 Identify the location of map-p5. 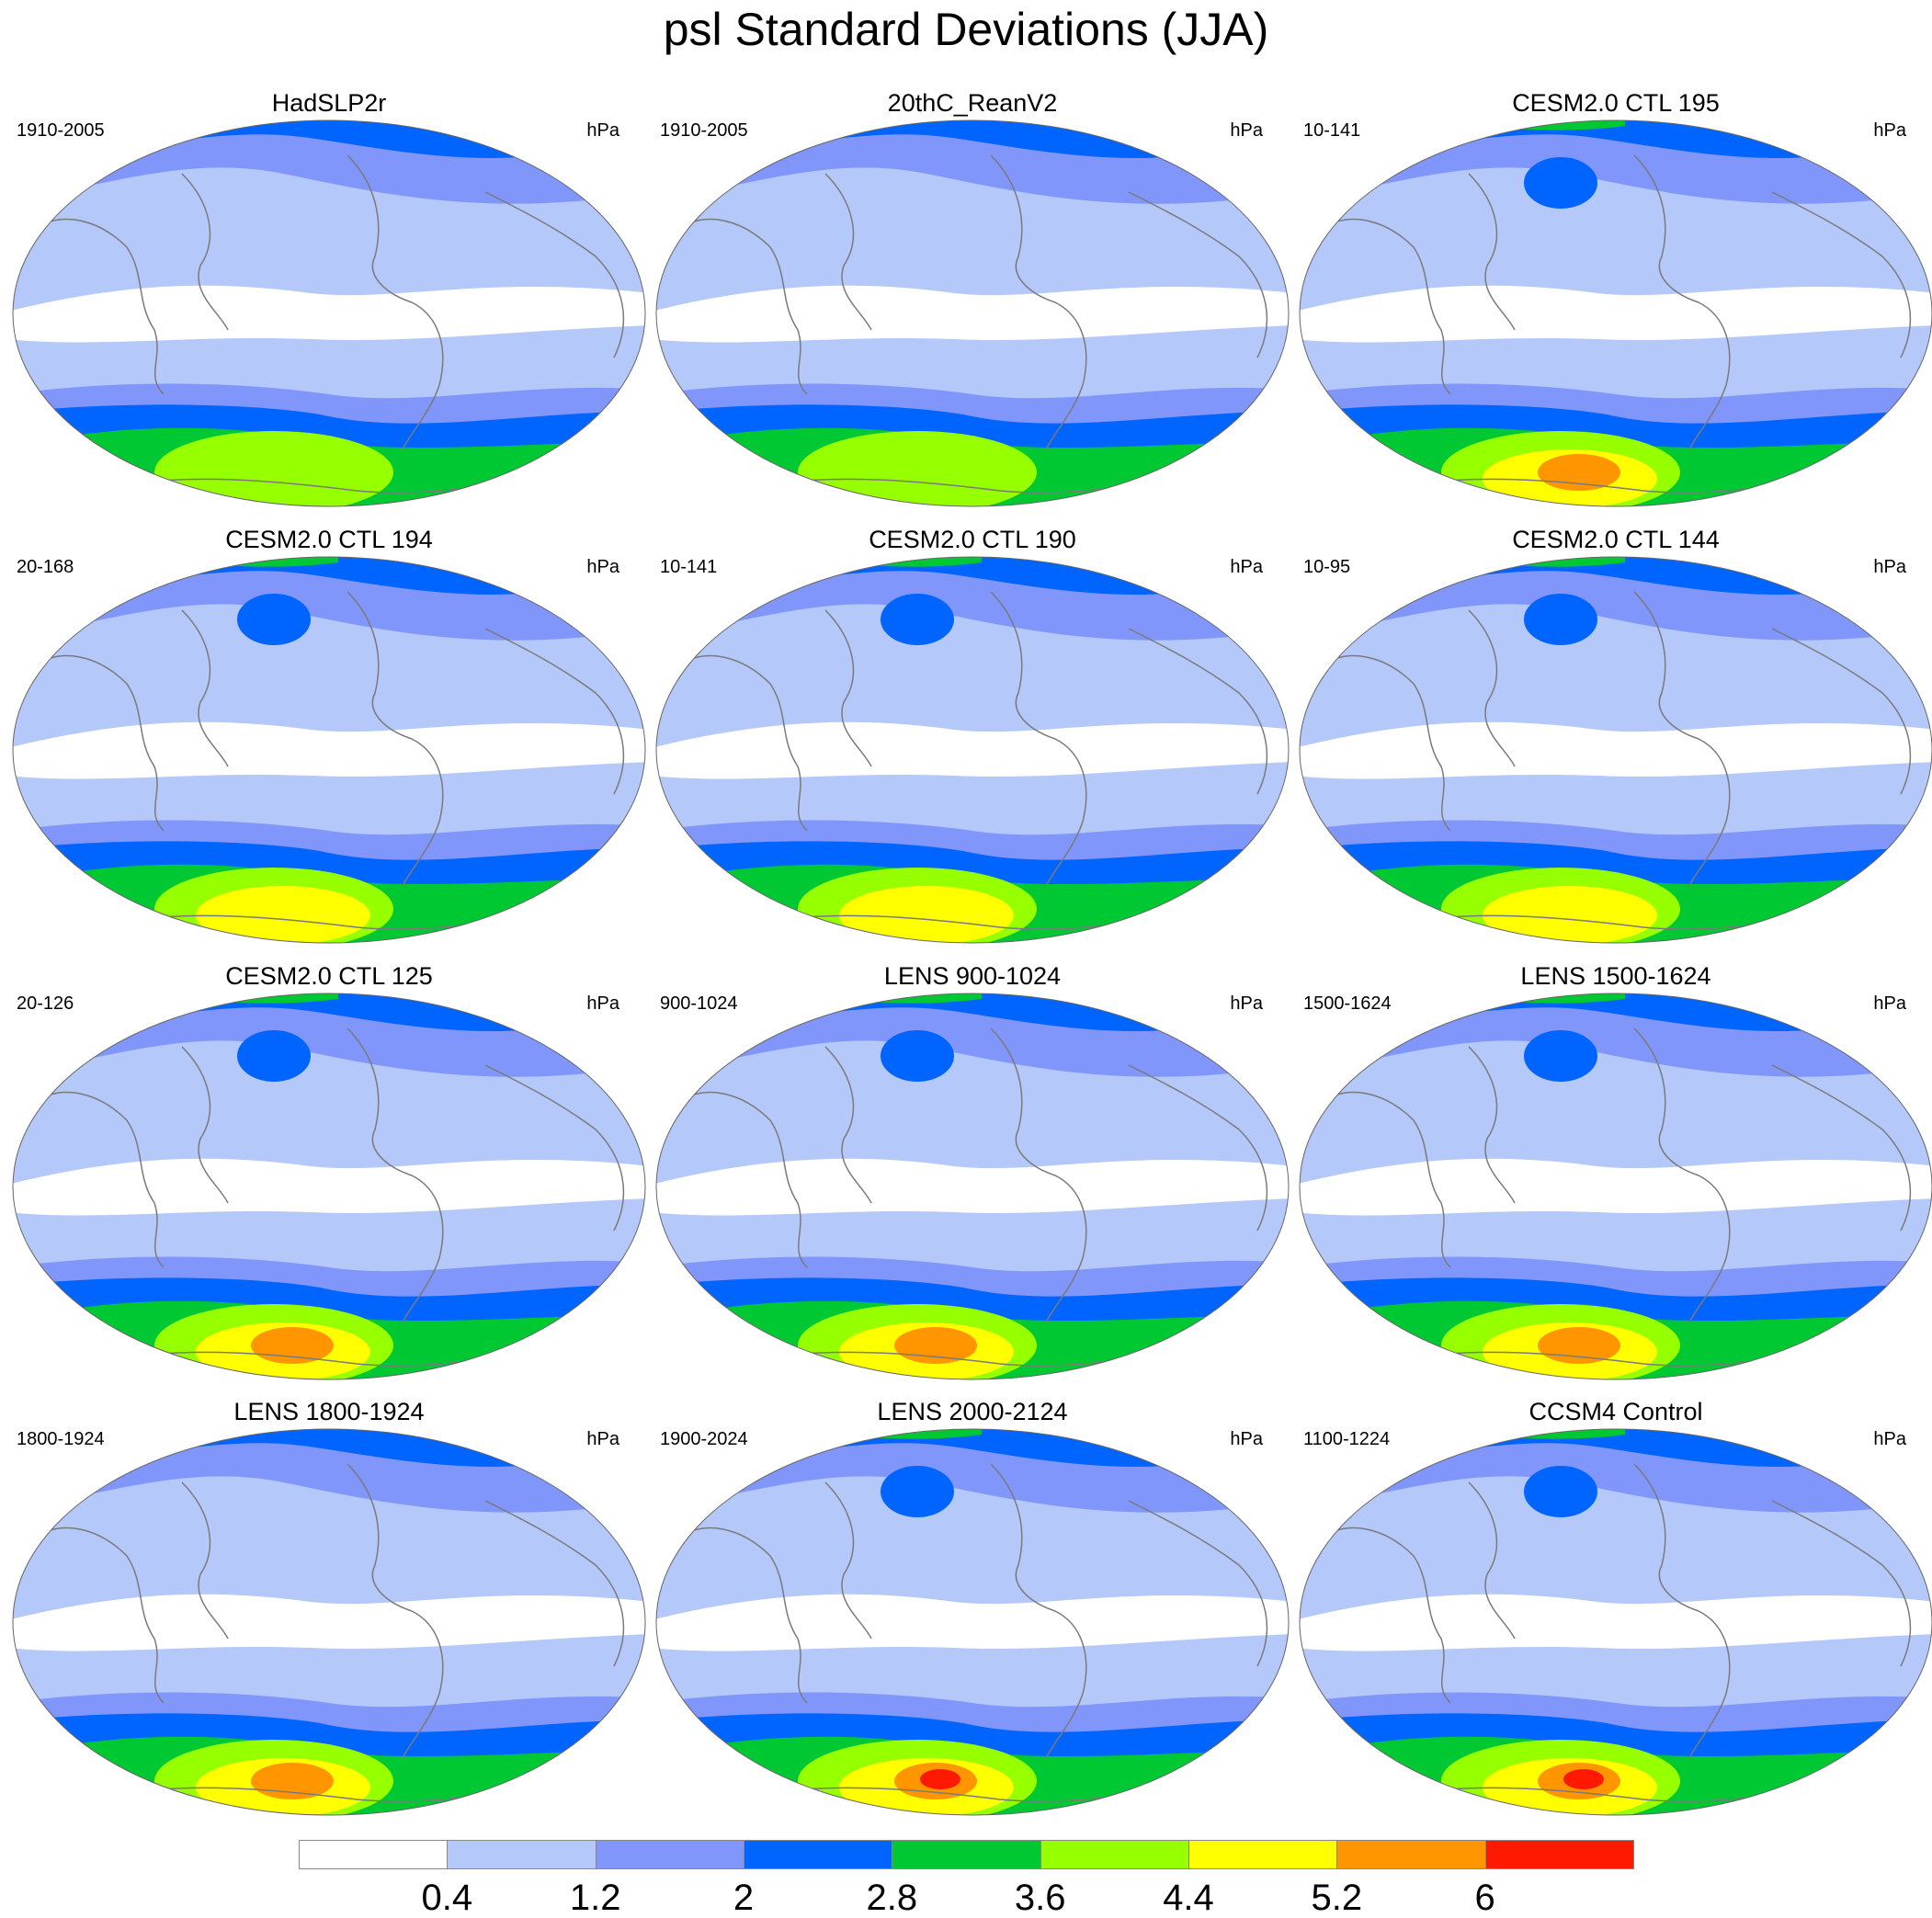
(1616, 750).